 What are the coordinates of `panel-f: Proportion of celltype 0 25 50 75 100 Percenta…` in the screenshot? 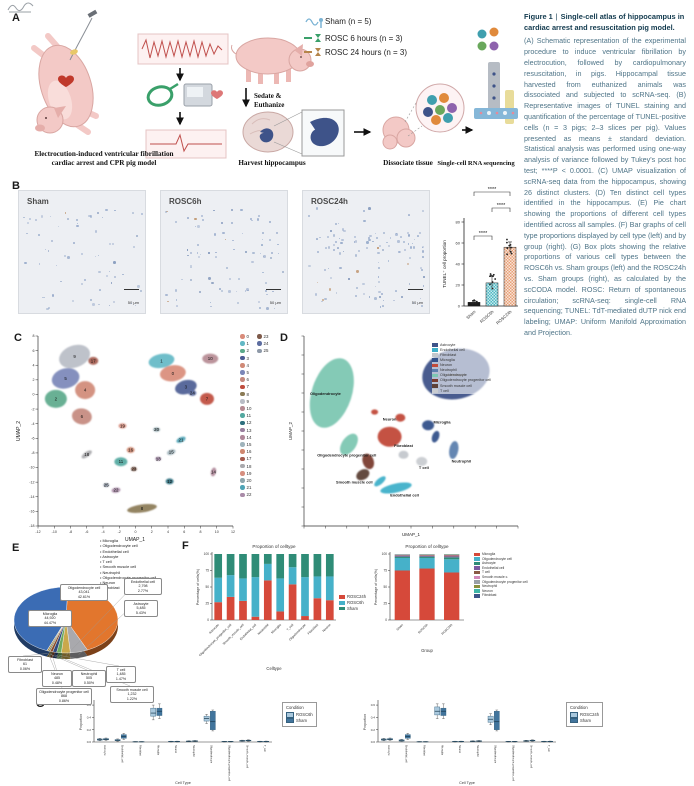 It's located at (355, 622).